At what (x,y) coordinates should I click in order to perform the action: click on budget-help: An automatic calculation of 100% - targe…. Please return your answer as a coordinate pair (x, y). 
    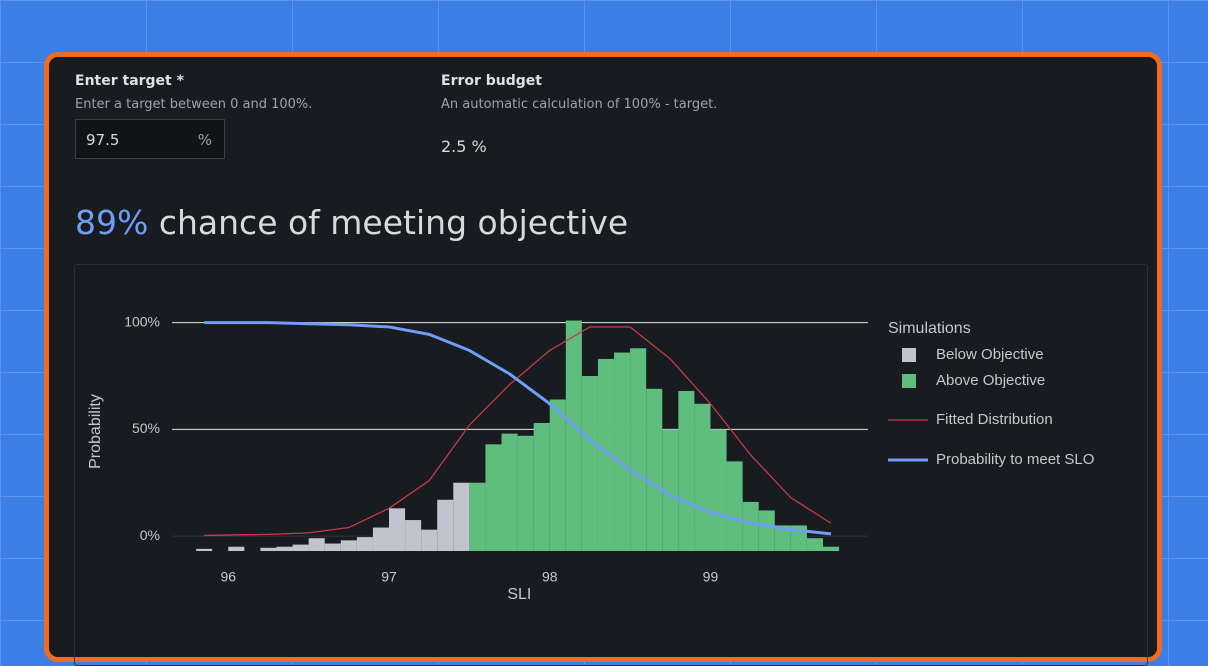
    Looking at the image, I should click on (579, 104).